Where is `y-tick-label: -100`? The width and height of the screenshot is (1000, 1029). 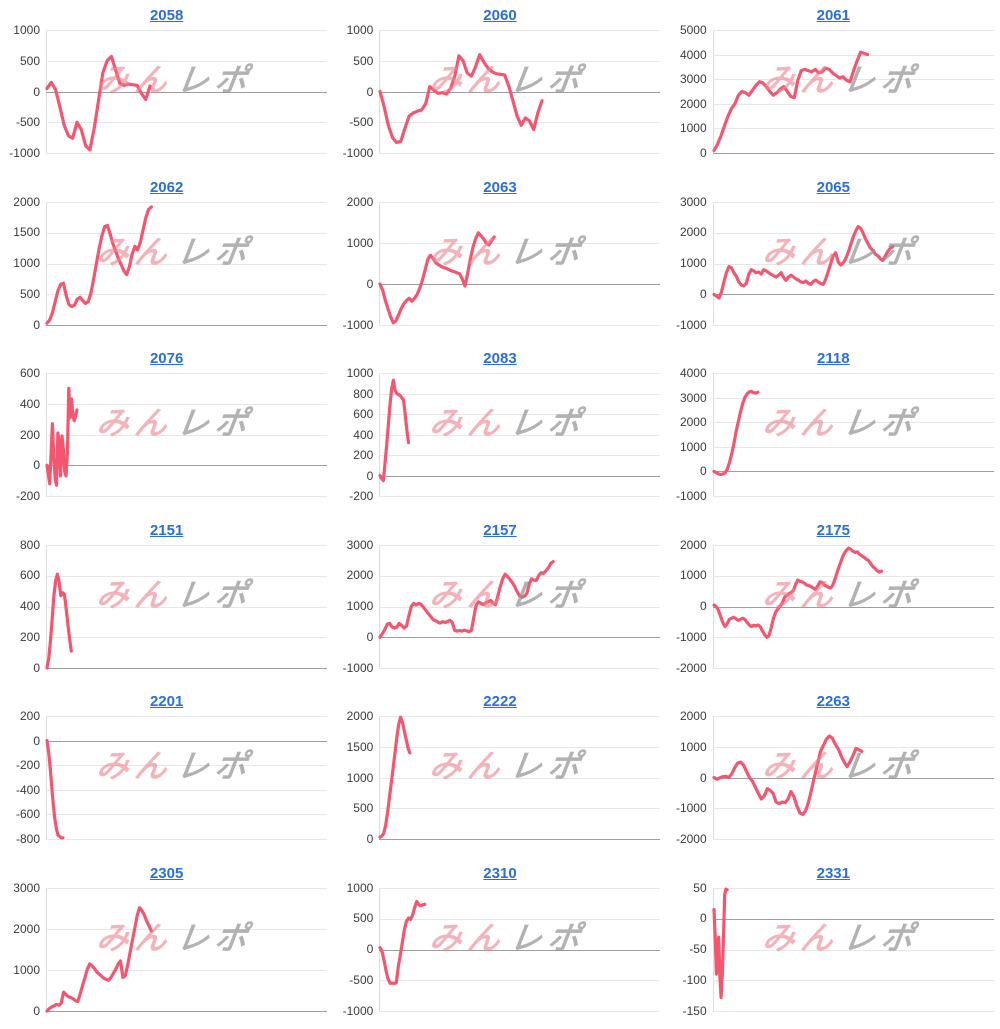
y-tick-label: -100 is located at coordinates (694, 979).